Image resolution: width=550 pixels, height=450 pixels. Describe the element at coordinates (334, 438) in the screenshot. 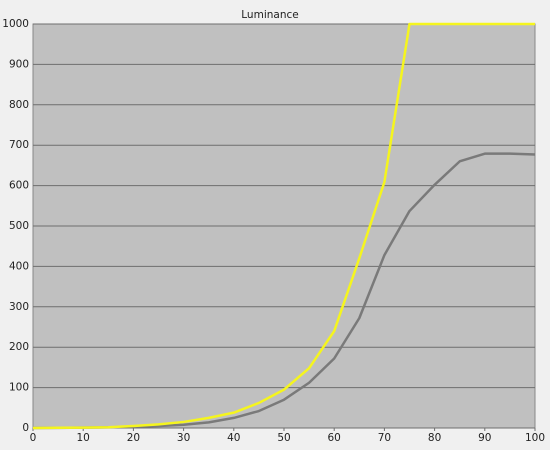

I see `x-tick-label: 60` at that location.